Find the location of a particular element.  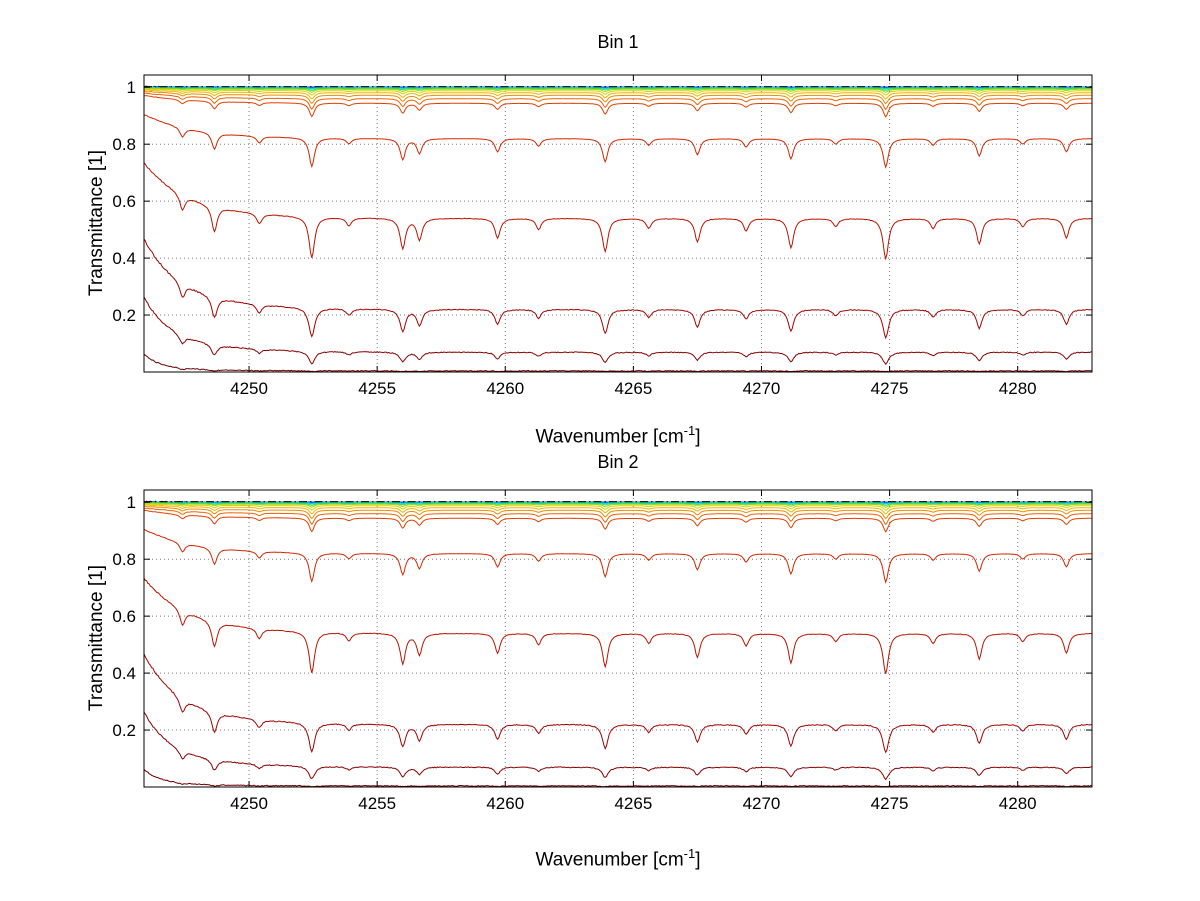

subplot2-title: Bin 2 is located at coordinates (618, 462).